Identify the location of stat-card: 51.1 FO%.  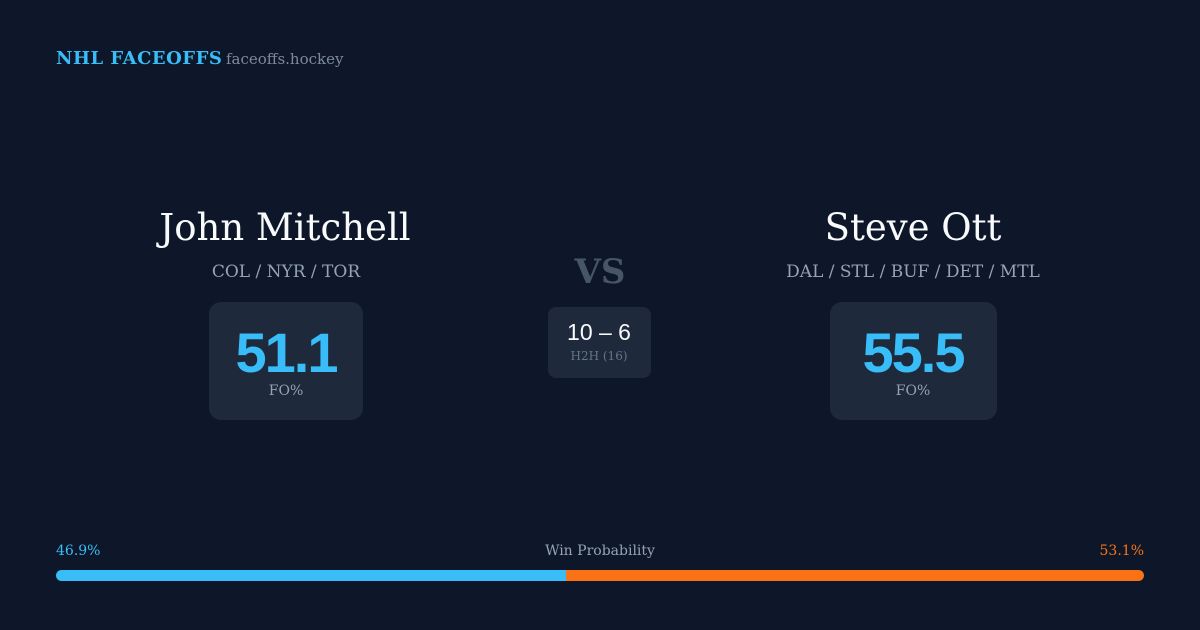
(286, 361).